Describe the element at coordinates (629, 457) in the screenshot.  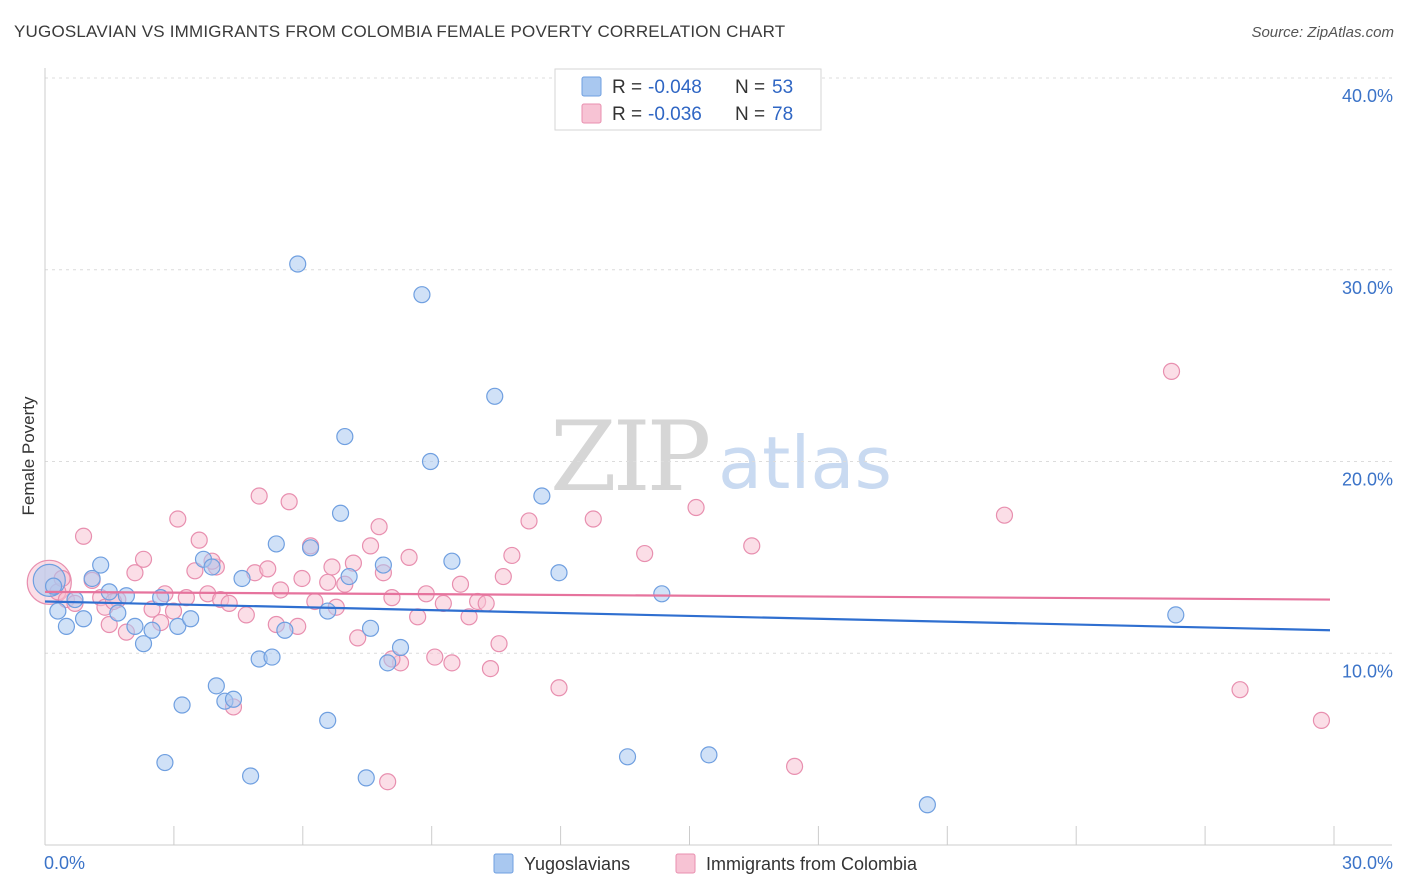
I see `watermark-zip: ZIP` at that location.